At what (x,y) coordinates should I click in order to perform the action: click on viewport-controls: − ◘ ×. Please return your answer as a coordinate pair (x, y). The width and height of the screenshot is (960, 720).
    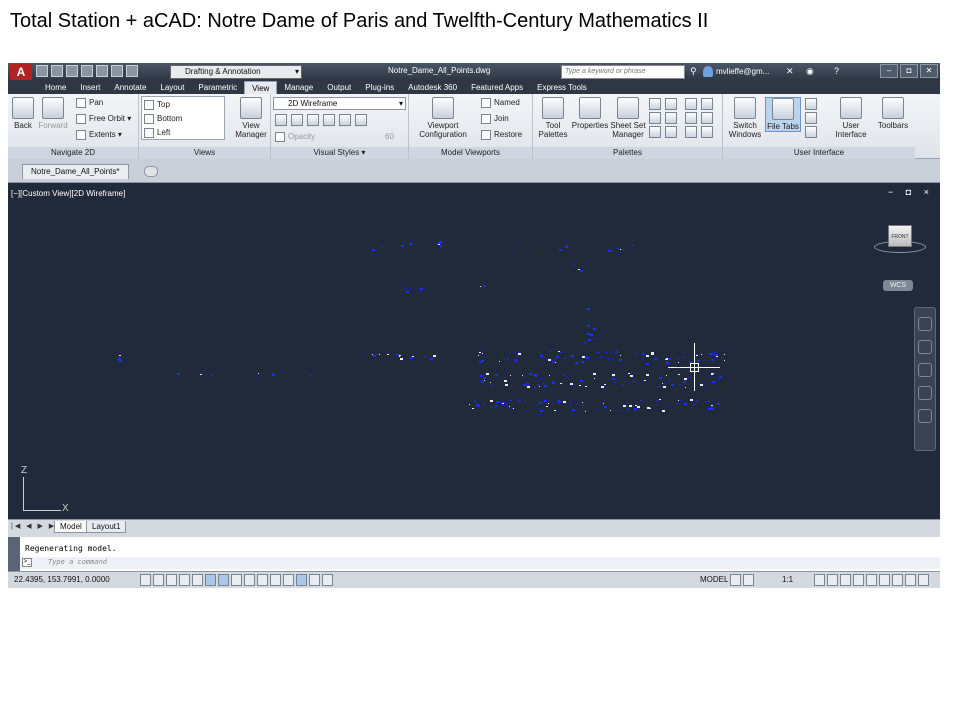
    Looking at the image, I should click on (911, 192).